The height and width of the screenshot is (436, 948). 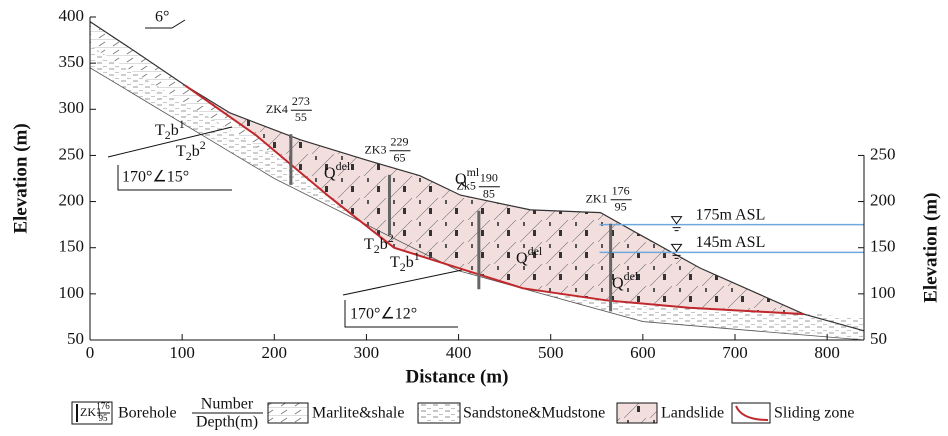 I want to click on borehole-depth: 95, so click(x=621, y=206).